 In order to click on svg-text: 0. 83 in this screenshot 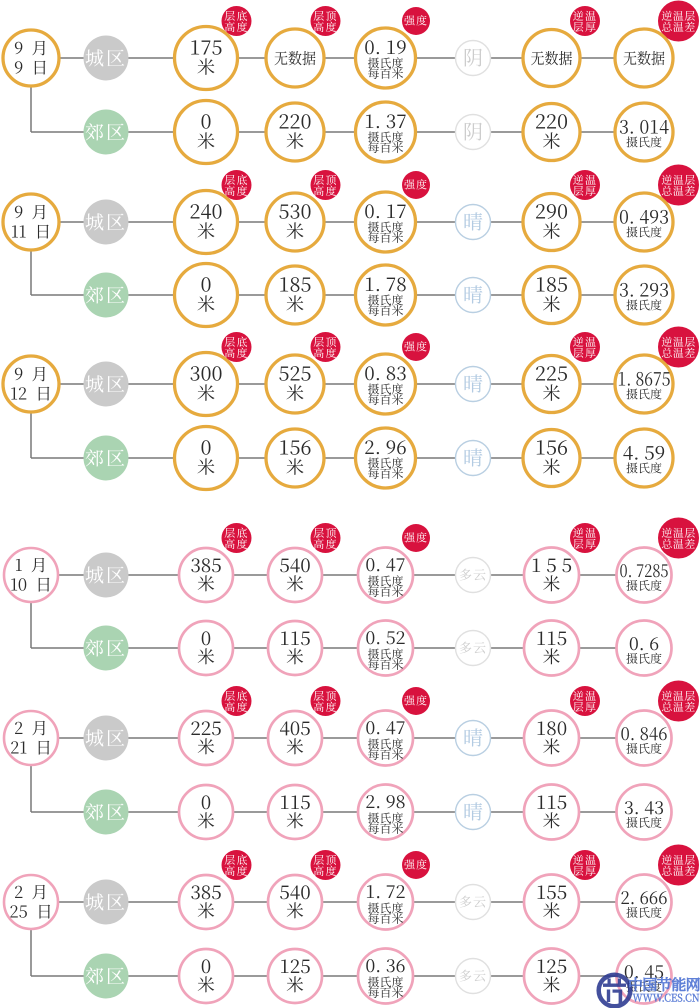, I will do `click(385, 372)`.